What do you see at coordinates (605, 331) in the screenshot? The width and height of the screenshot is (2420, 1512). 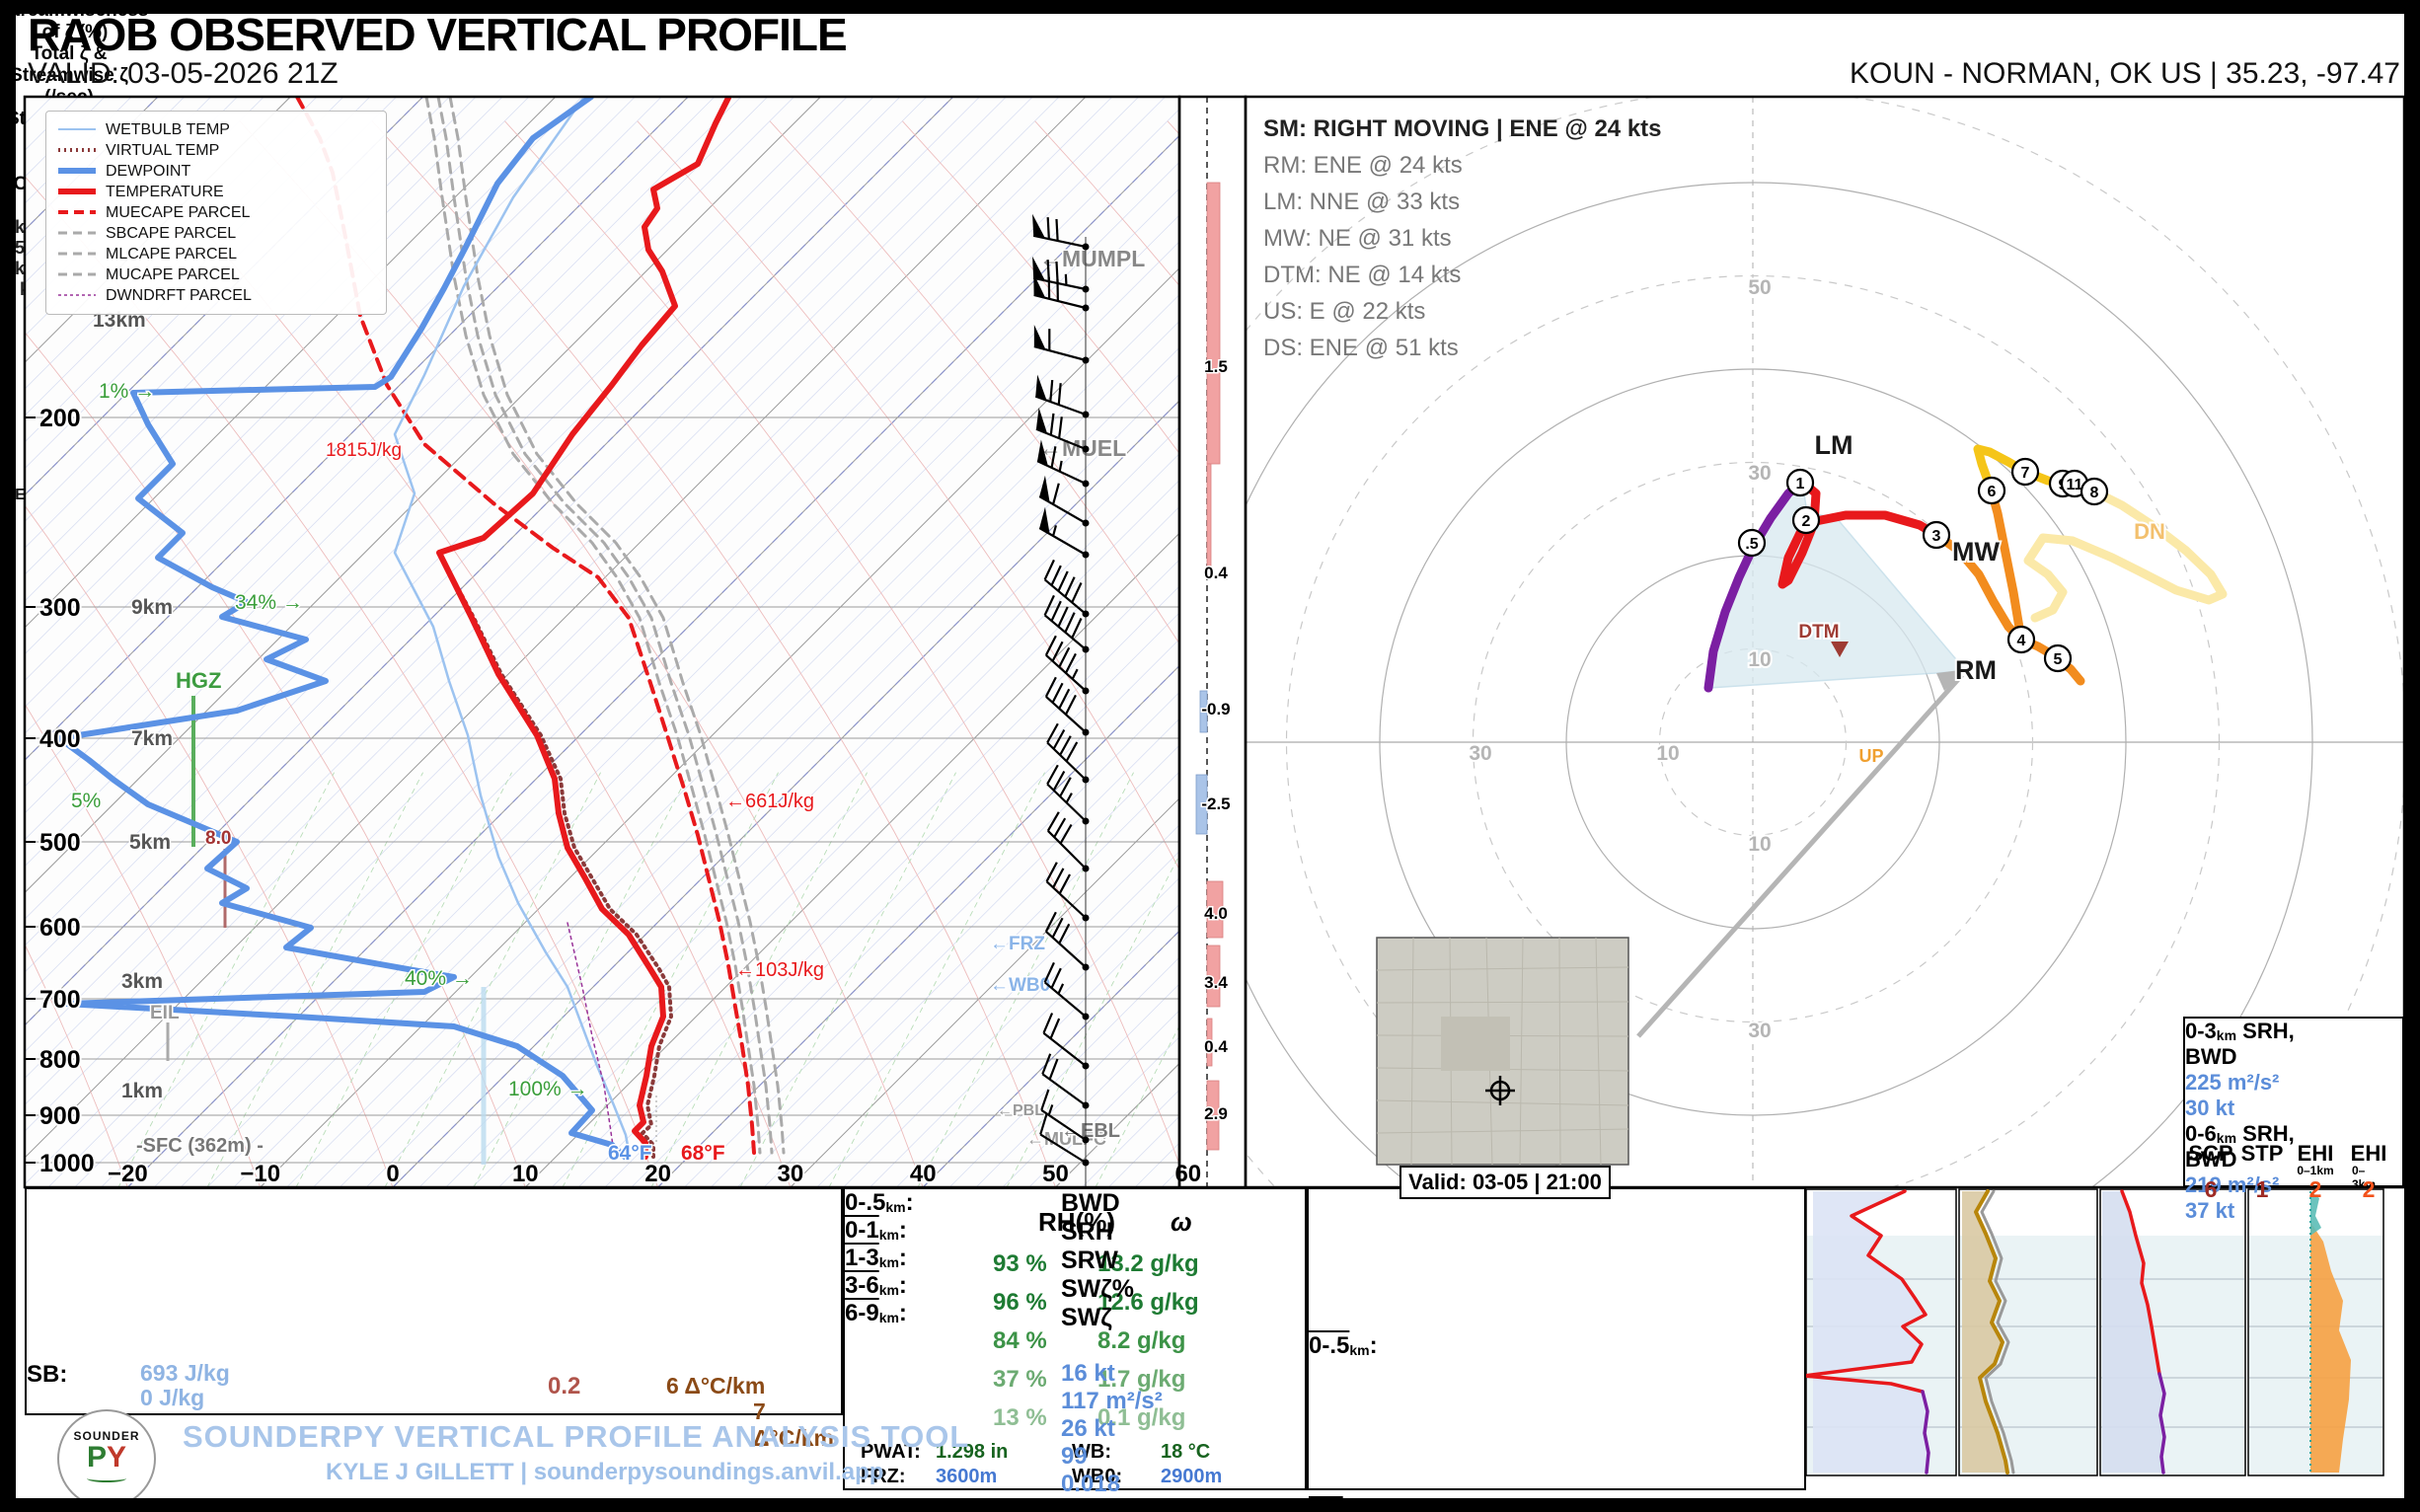 I see `mini-panel-xtick: 70` at bounding box center [605, 331].